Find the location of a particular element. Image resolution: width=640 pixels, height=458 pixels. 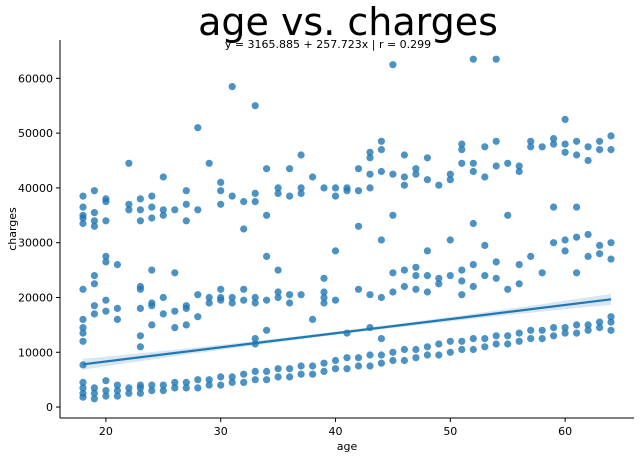

y-tick-label: 50000 is located at coordinates (35, 133).